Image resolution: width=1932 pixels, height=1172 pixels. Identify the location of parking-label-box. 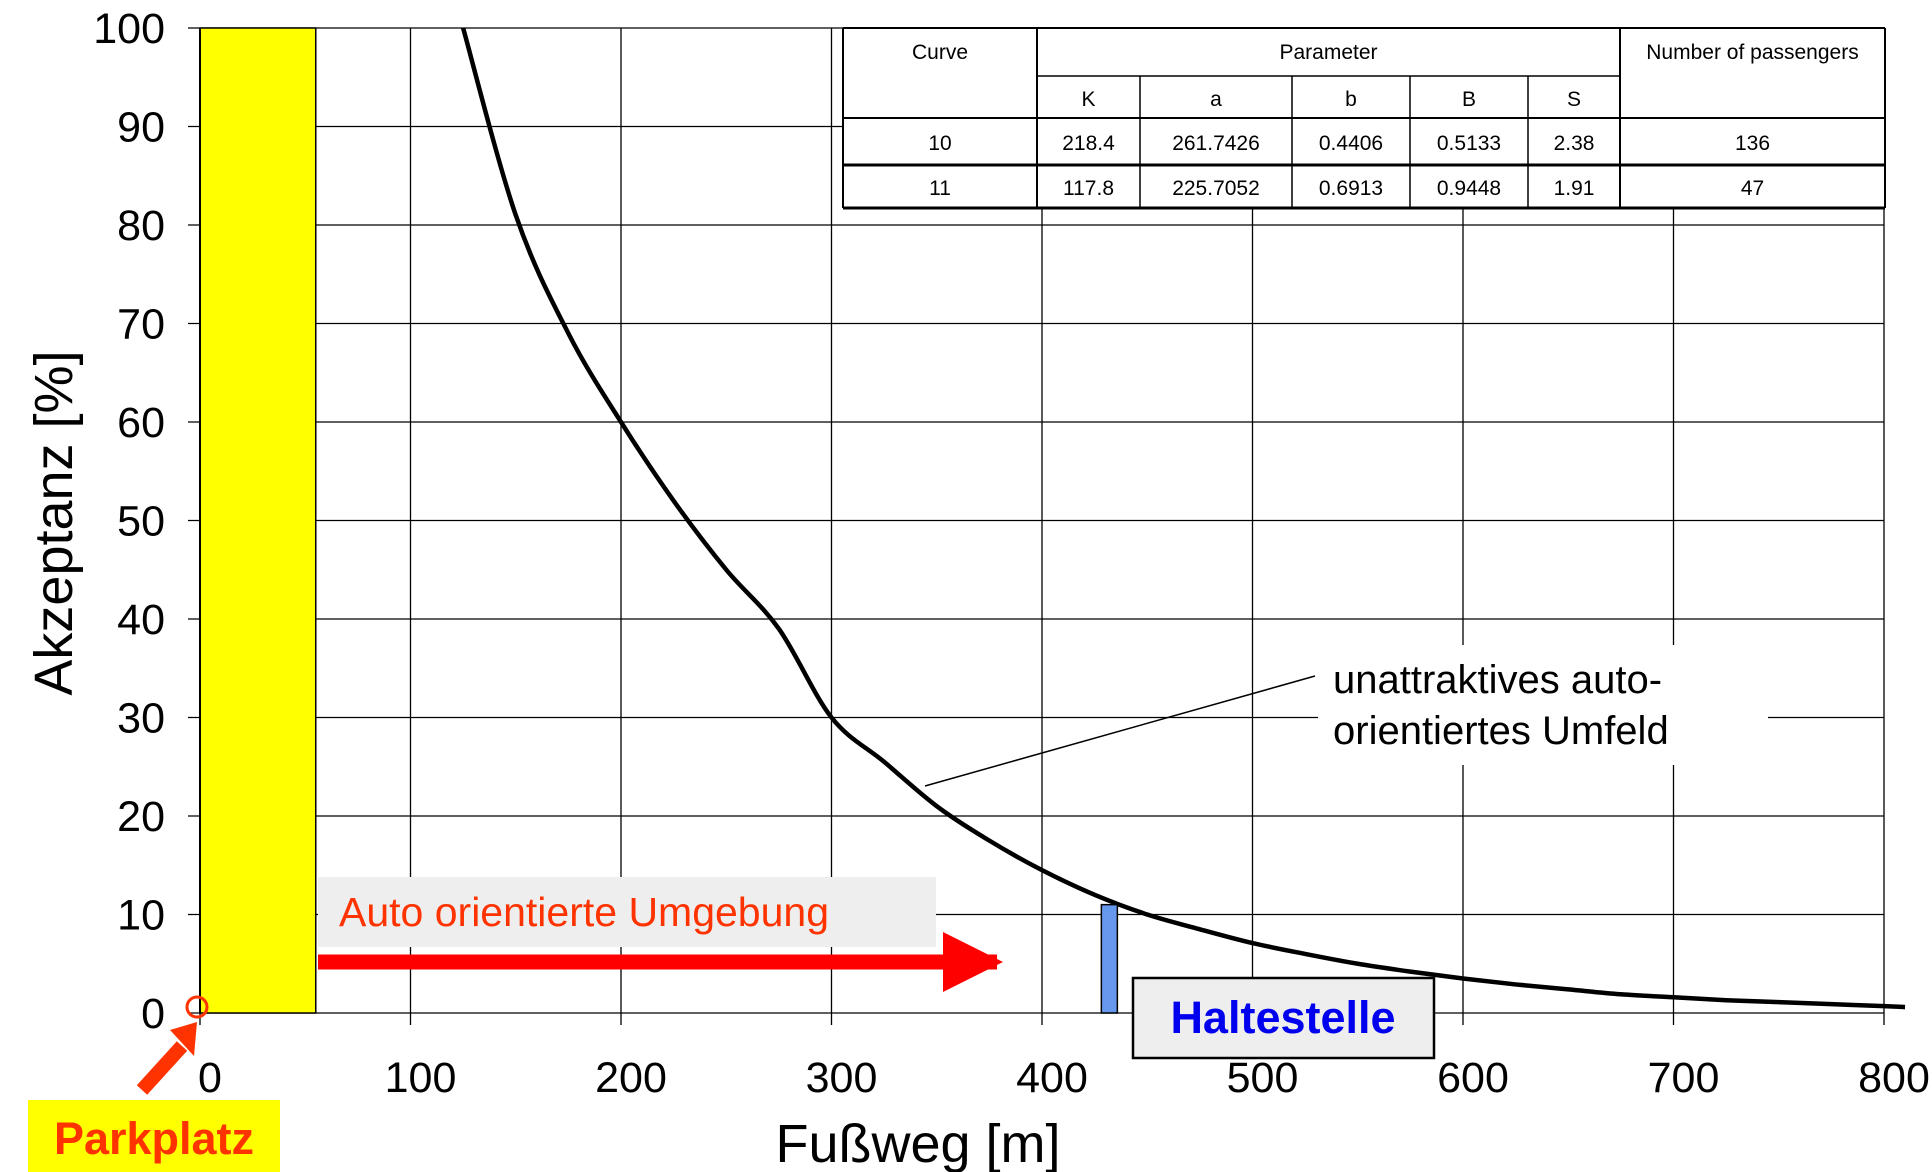
(154, 1136).